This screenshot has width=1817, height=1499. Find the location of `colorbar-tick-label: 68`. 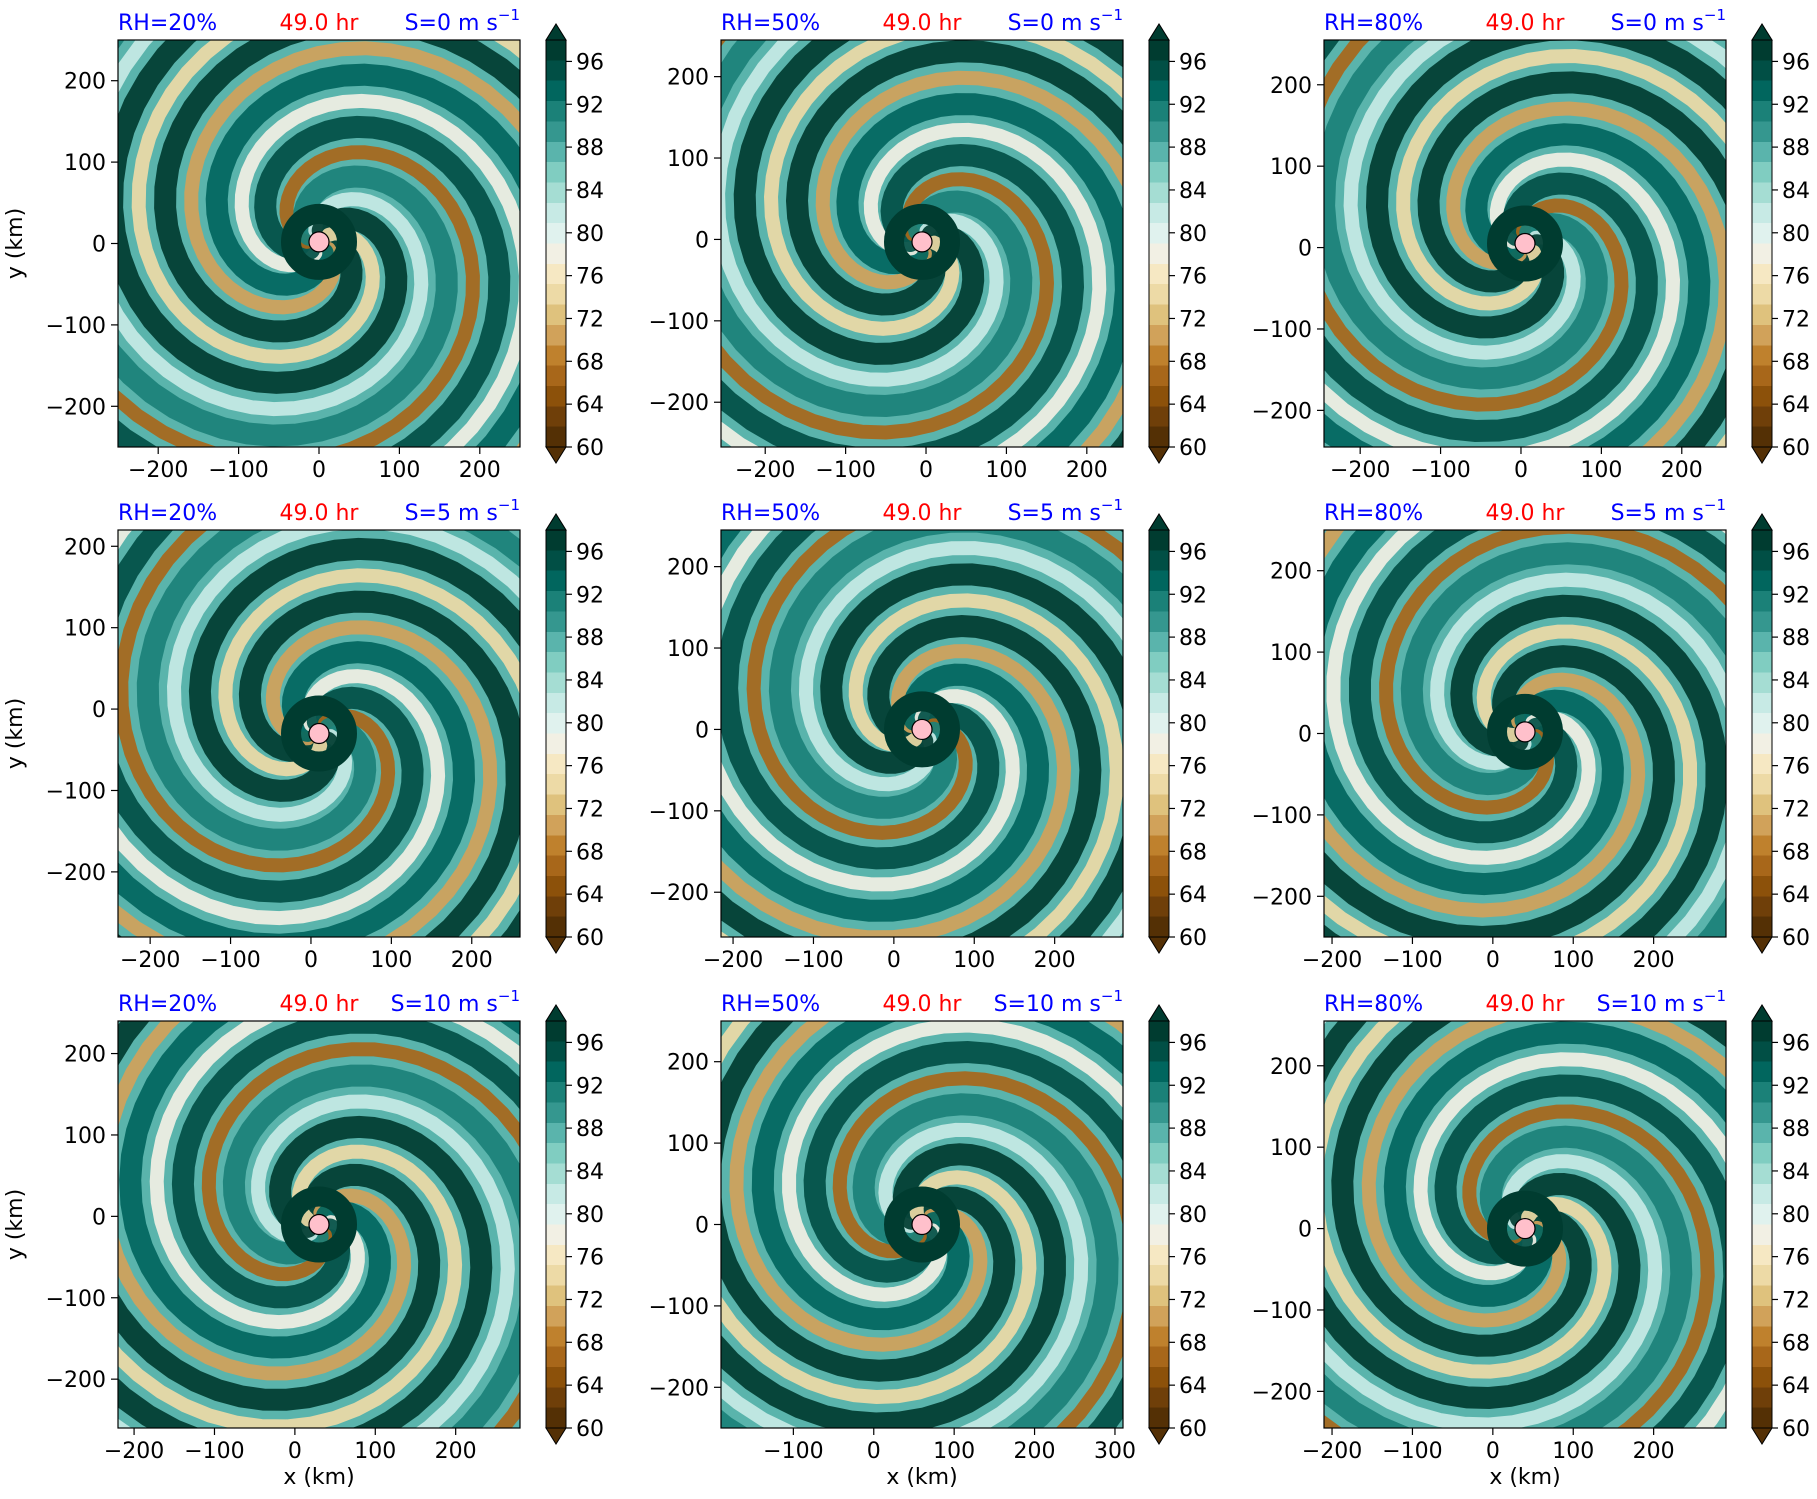

colorbar-tick-label: 68 is located at coordinates (590, 1343).